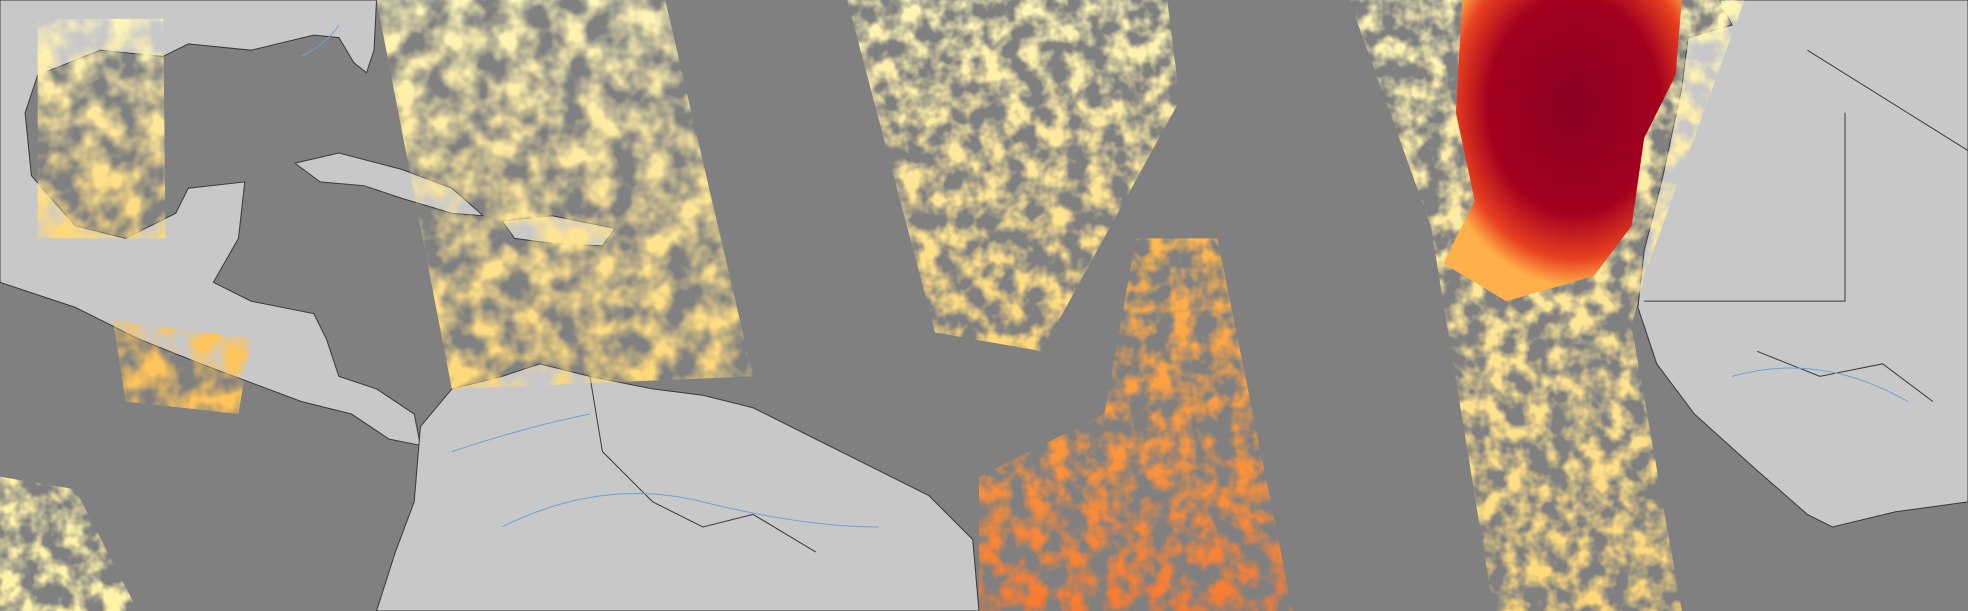 The height and width of the screenshot is (611, 1968). Describe the element at coordinates (1562, 151) in the screenshot. I see `aerosol-plume-dust` at that location.